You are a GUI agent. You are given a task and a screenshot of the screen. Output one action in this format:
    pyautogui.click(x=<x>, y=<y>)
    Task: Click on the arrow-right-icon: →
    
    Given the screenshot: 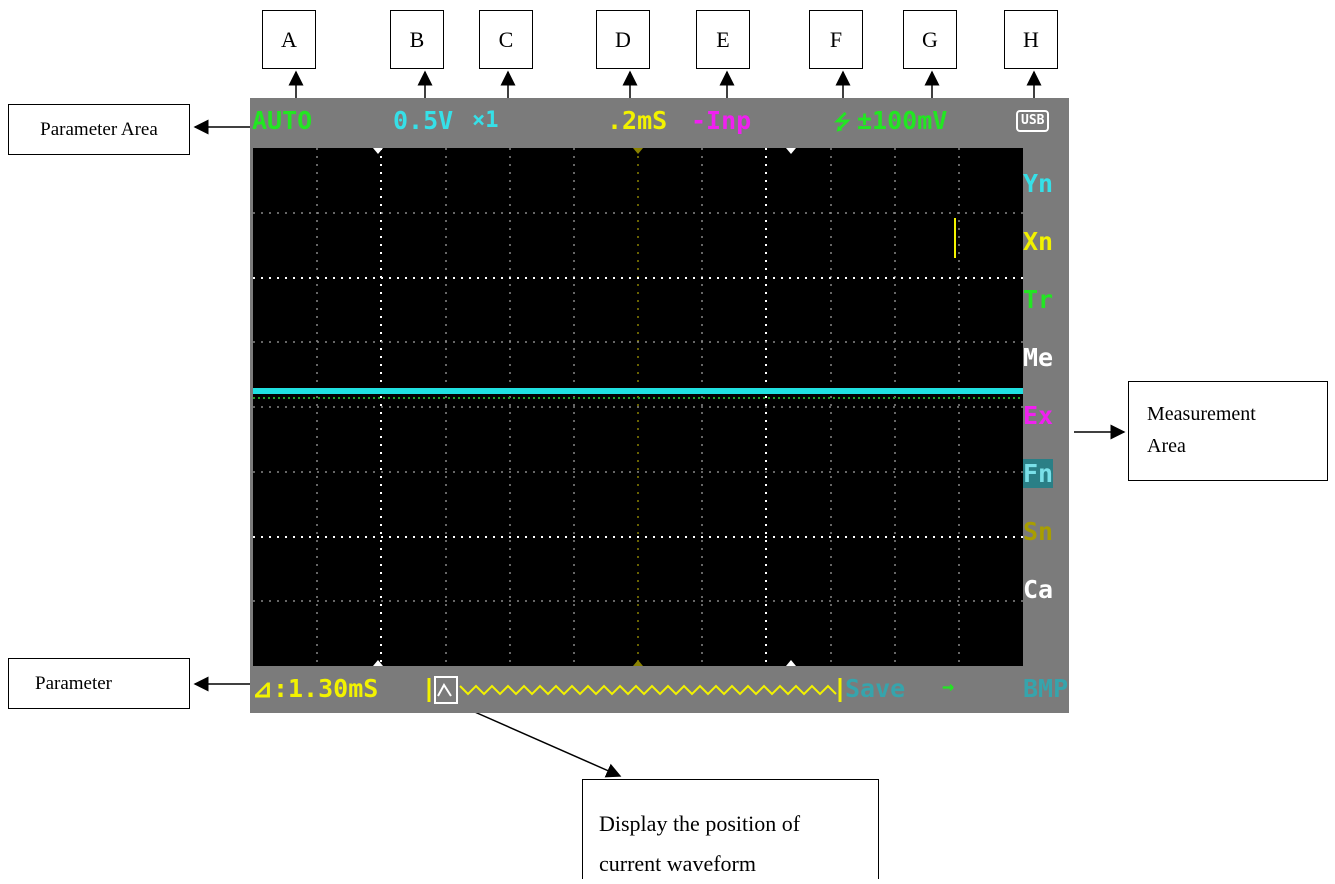 What is the action you would take?
    pyautogui.click(x=948, y=686)
    